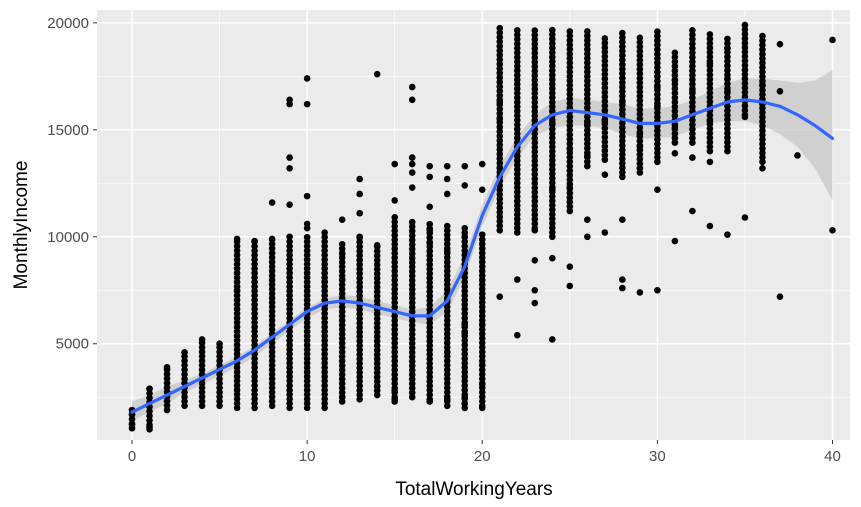 The height and width of the screenshot is (507, 861). I want to click on x-axis-ticks: 0 10 20 30 40, so click(484, 452).